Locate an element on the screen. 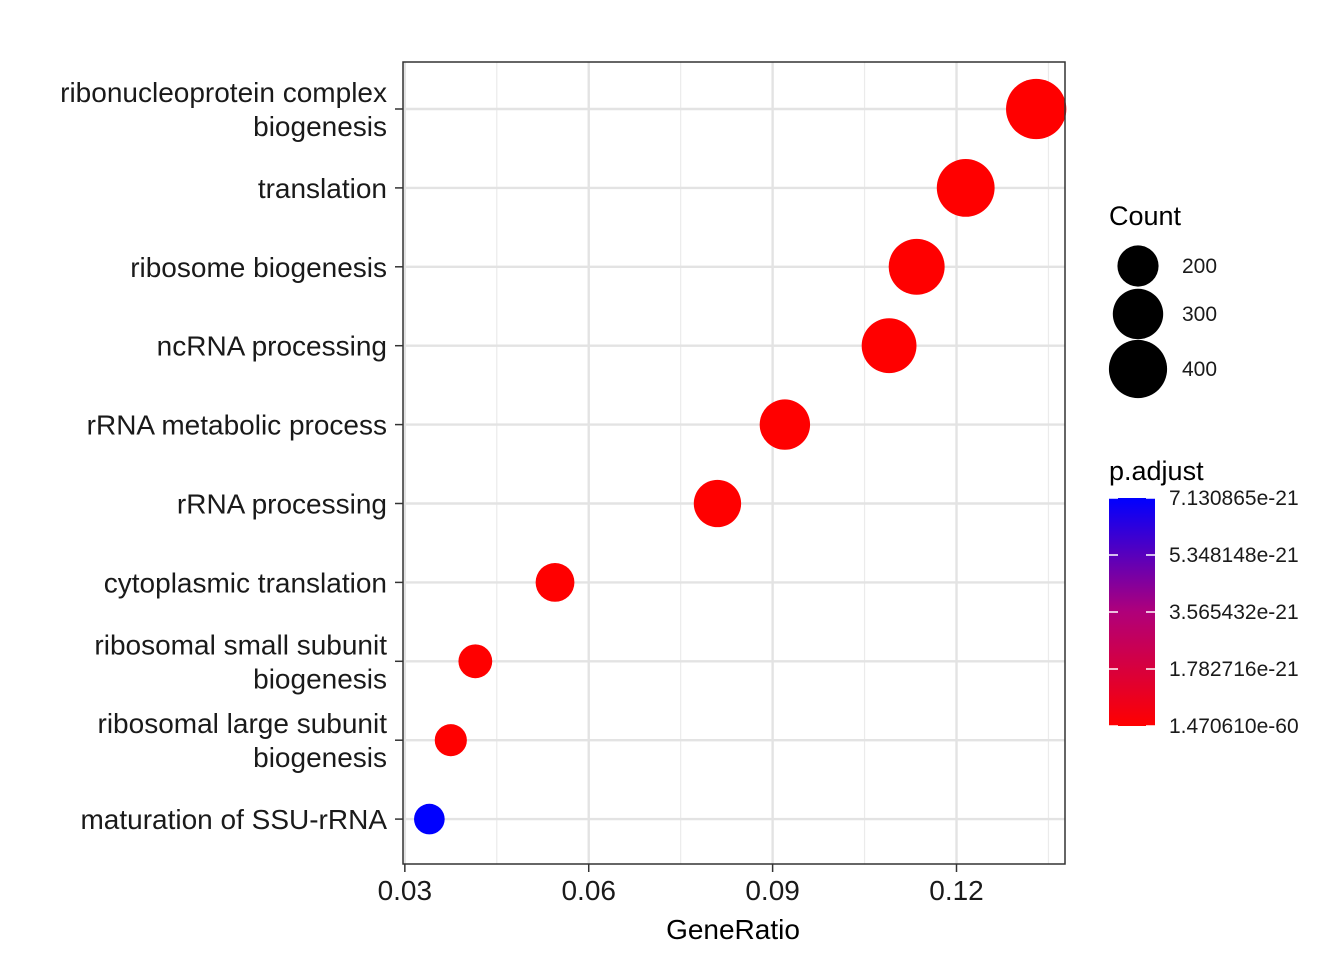  point-ncrna-processing is located at coordinates (889, 346).